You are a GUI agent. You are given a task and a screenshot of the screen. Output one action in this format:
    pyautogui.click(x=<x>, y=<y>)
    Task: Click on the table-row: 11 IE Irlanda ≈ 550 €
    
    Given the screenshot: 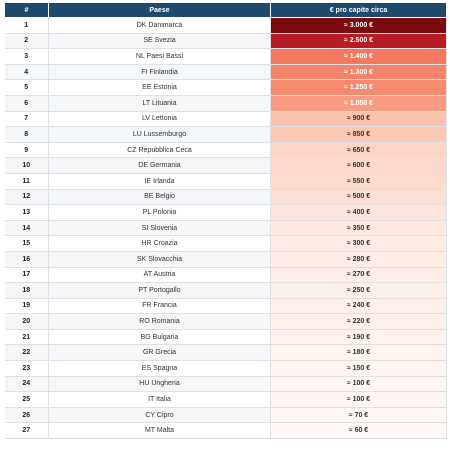 What is the action you would take?
    pyautogui.click(x=225, y=181)
    